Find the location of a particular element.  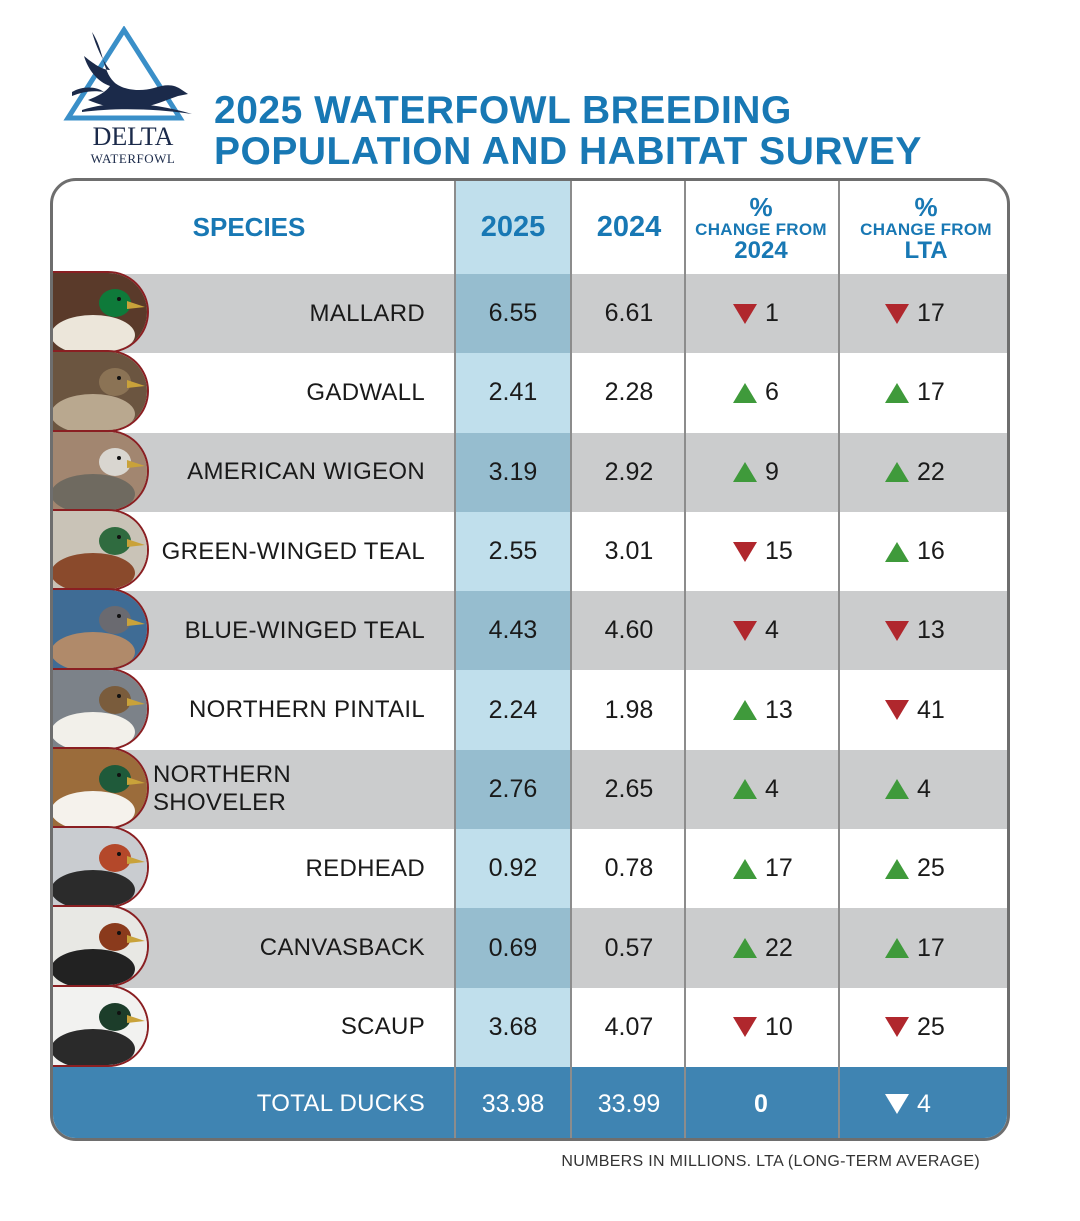

species-name: AMERICAN WIGEON is located at coordinates (289, 472).